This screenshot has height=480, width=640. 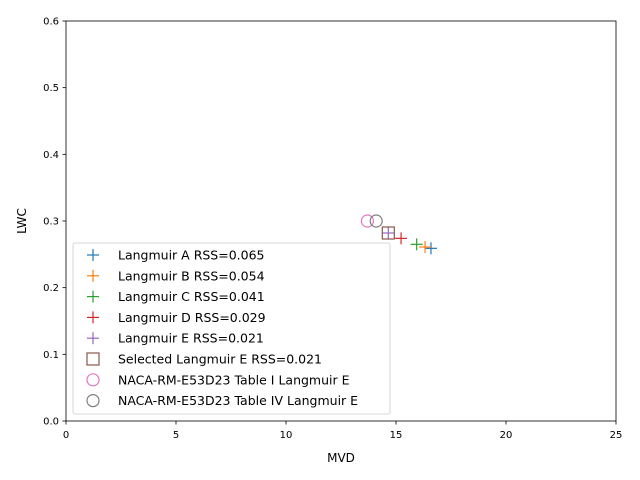 What do you see at coordinates (396, 435) in the screenshot?
I see `x-tick-label: 15` at bounding box center [396, 435].